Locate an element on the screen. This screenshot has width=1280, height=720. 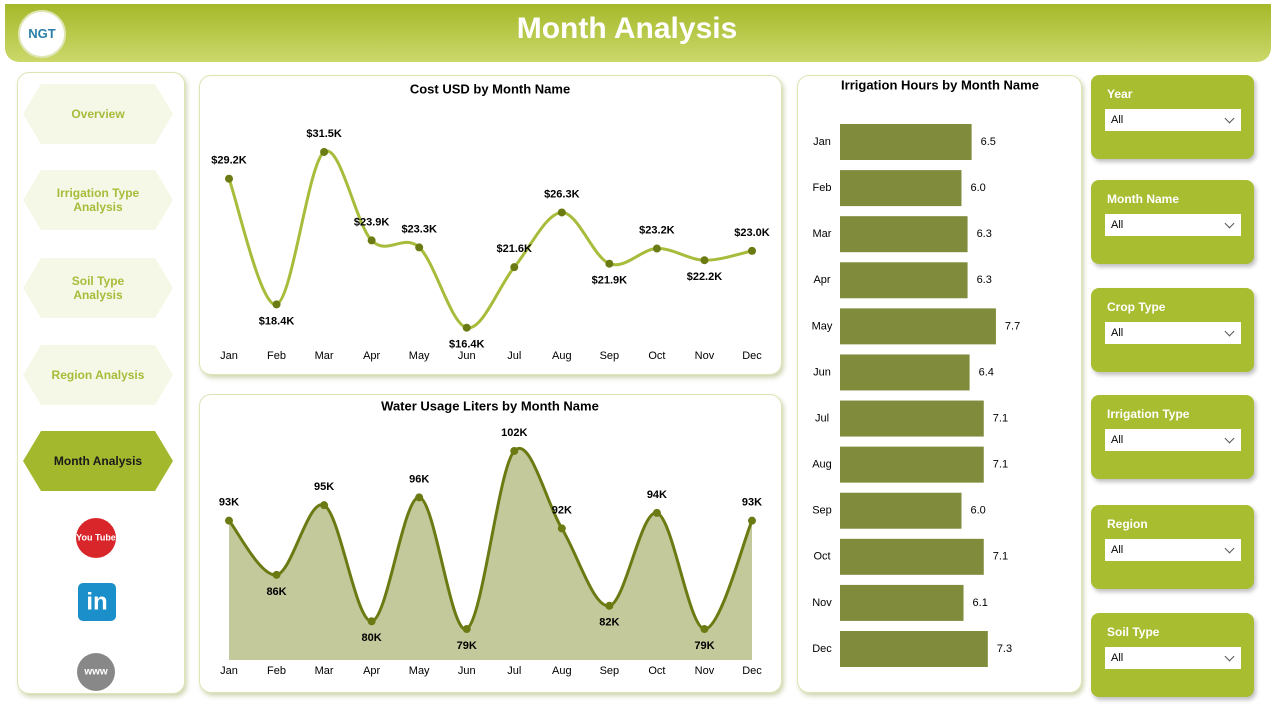
x-tick-label: Aug is located at coordinates (562, 356).